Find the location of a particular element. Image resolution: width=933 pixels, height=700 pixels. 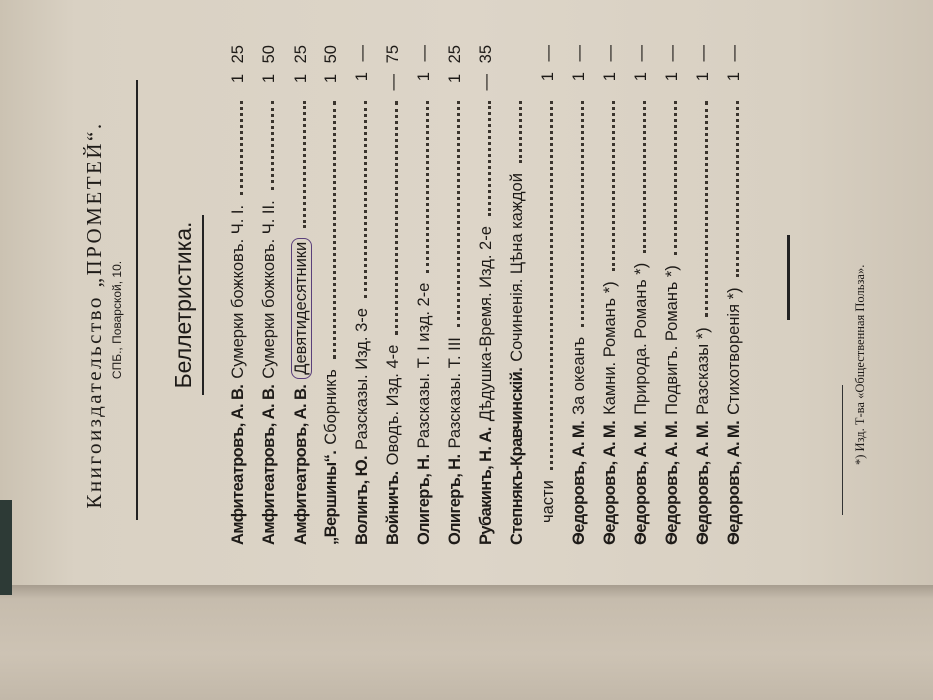

entry-author: Рубакинъ, Н. А. is located at coordinates (486, 486).